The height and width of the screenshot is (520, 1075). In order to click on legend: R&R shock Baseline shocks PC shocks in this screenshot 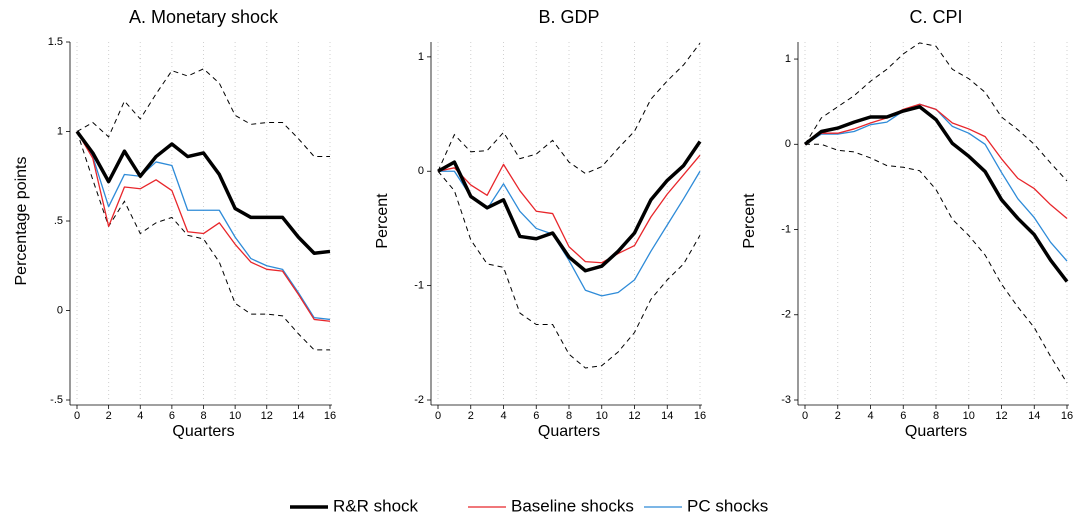, I will do `click(529, 505)`.